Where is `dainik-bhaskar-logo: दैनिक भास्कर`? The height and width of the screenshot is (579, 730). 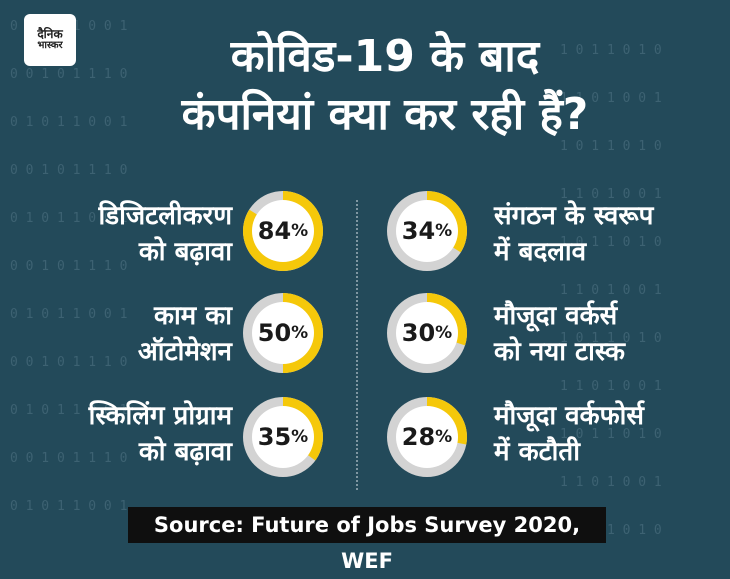
dainik-bhaskar-logo: दैनिक भास्कर is located at coordinates (50, 40).